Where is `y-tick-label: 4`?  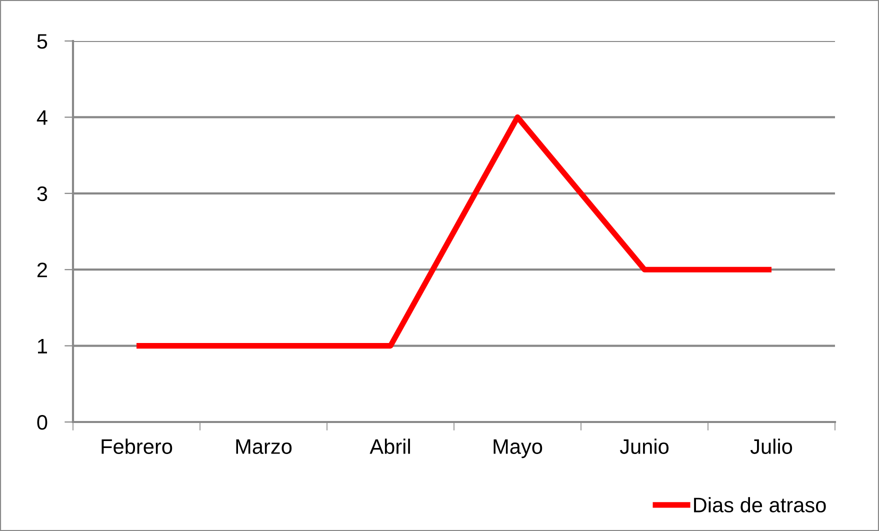 y-tick-label: 4 is located at coordinates (42, 117).